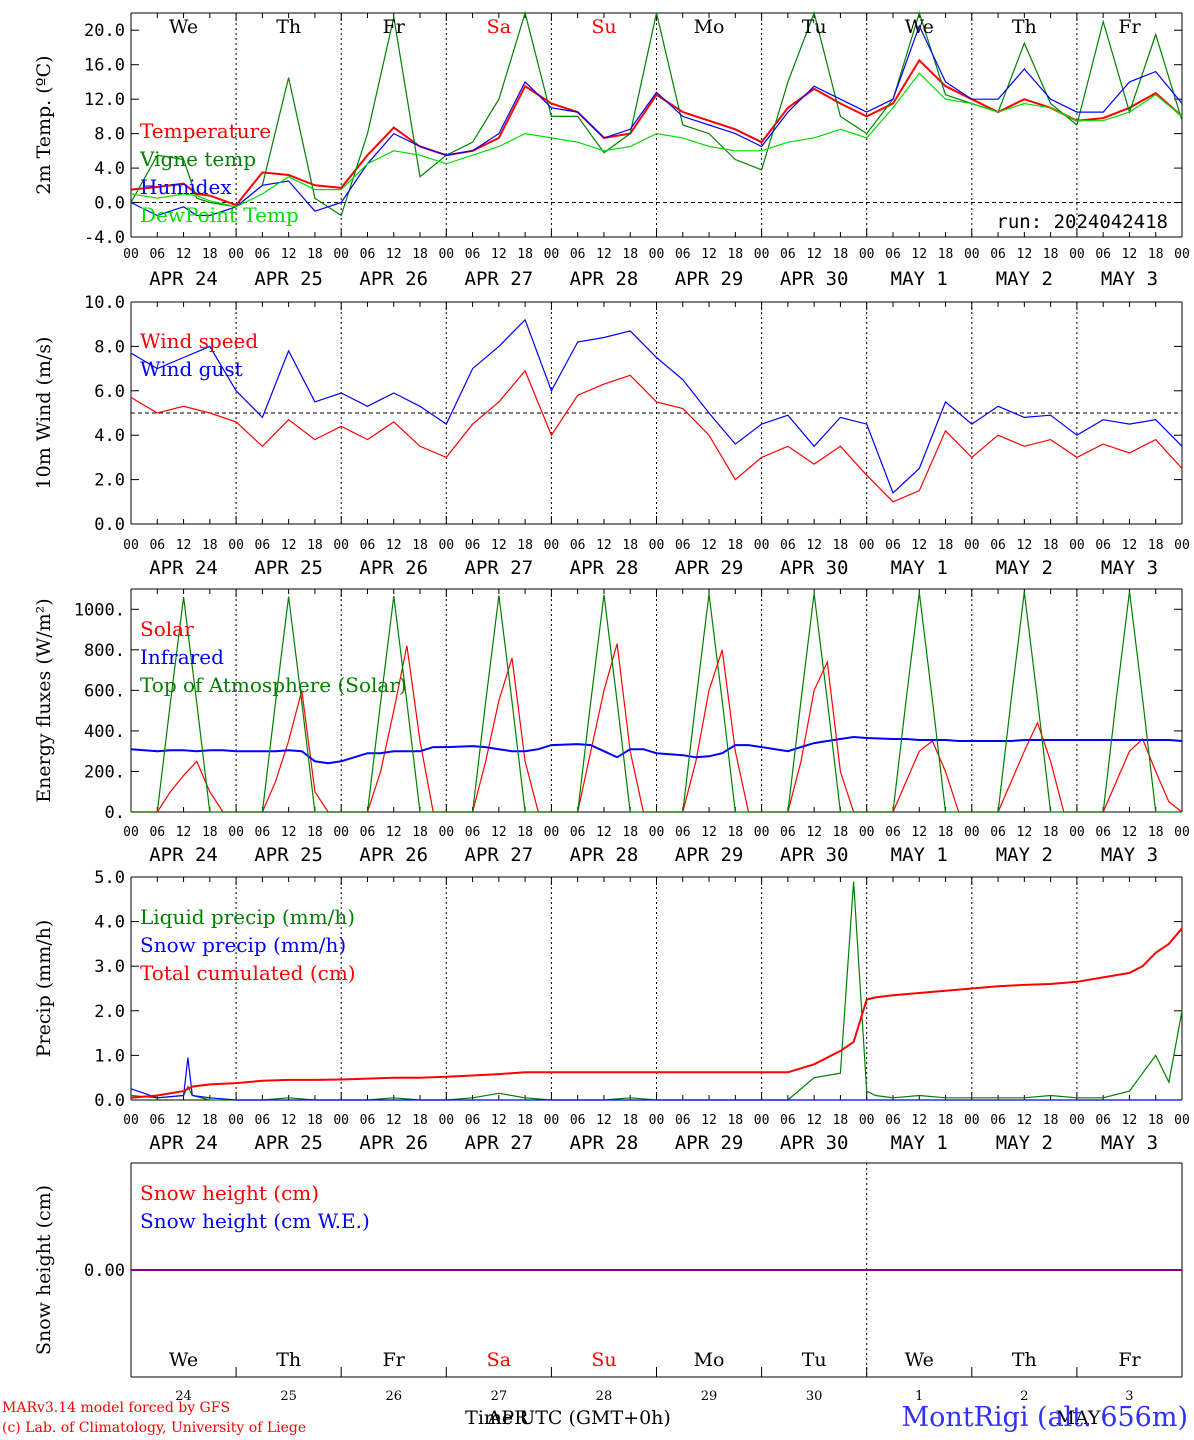  I want to click on date-label: APR 25, so click(288, 568).